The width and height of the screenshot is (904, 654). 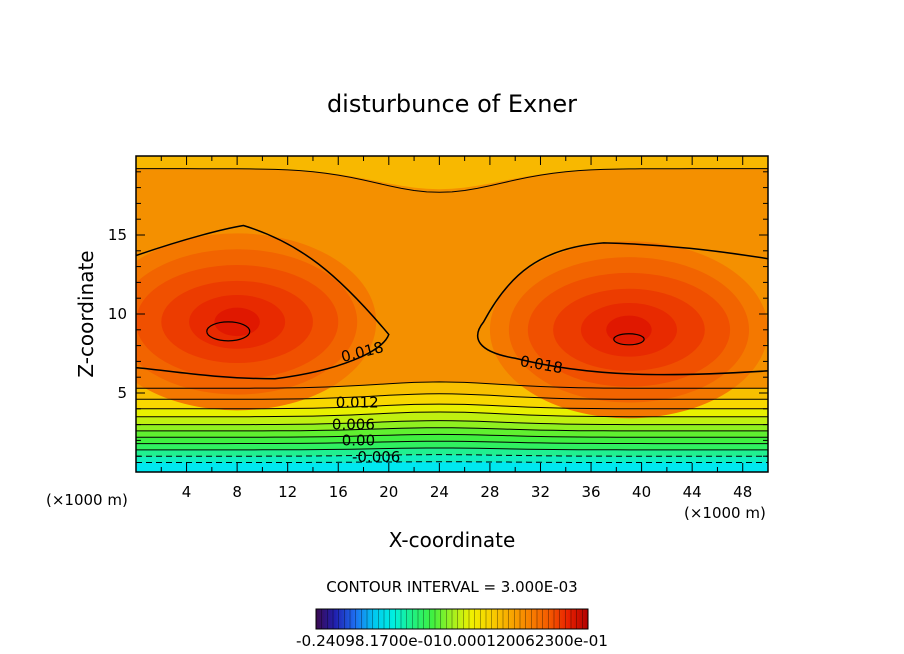 I want to click on y-axis-label: Z-coordinate, so click(x=86, y=313).